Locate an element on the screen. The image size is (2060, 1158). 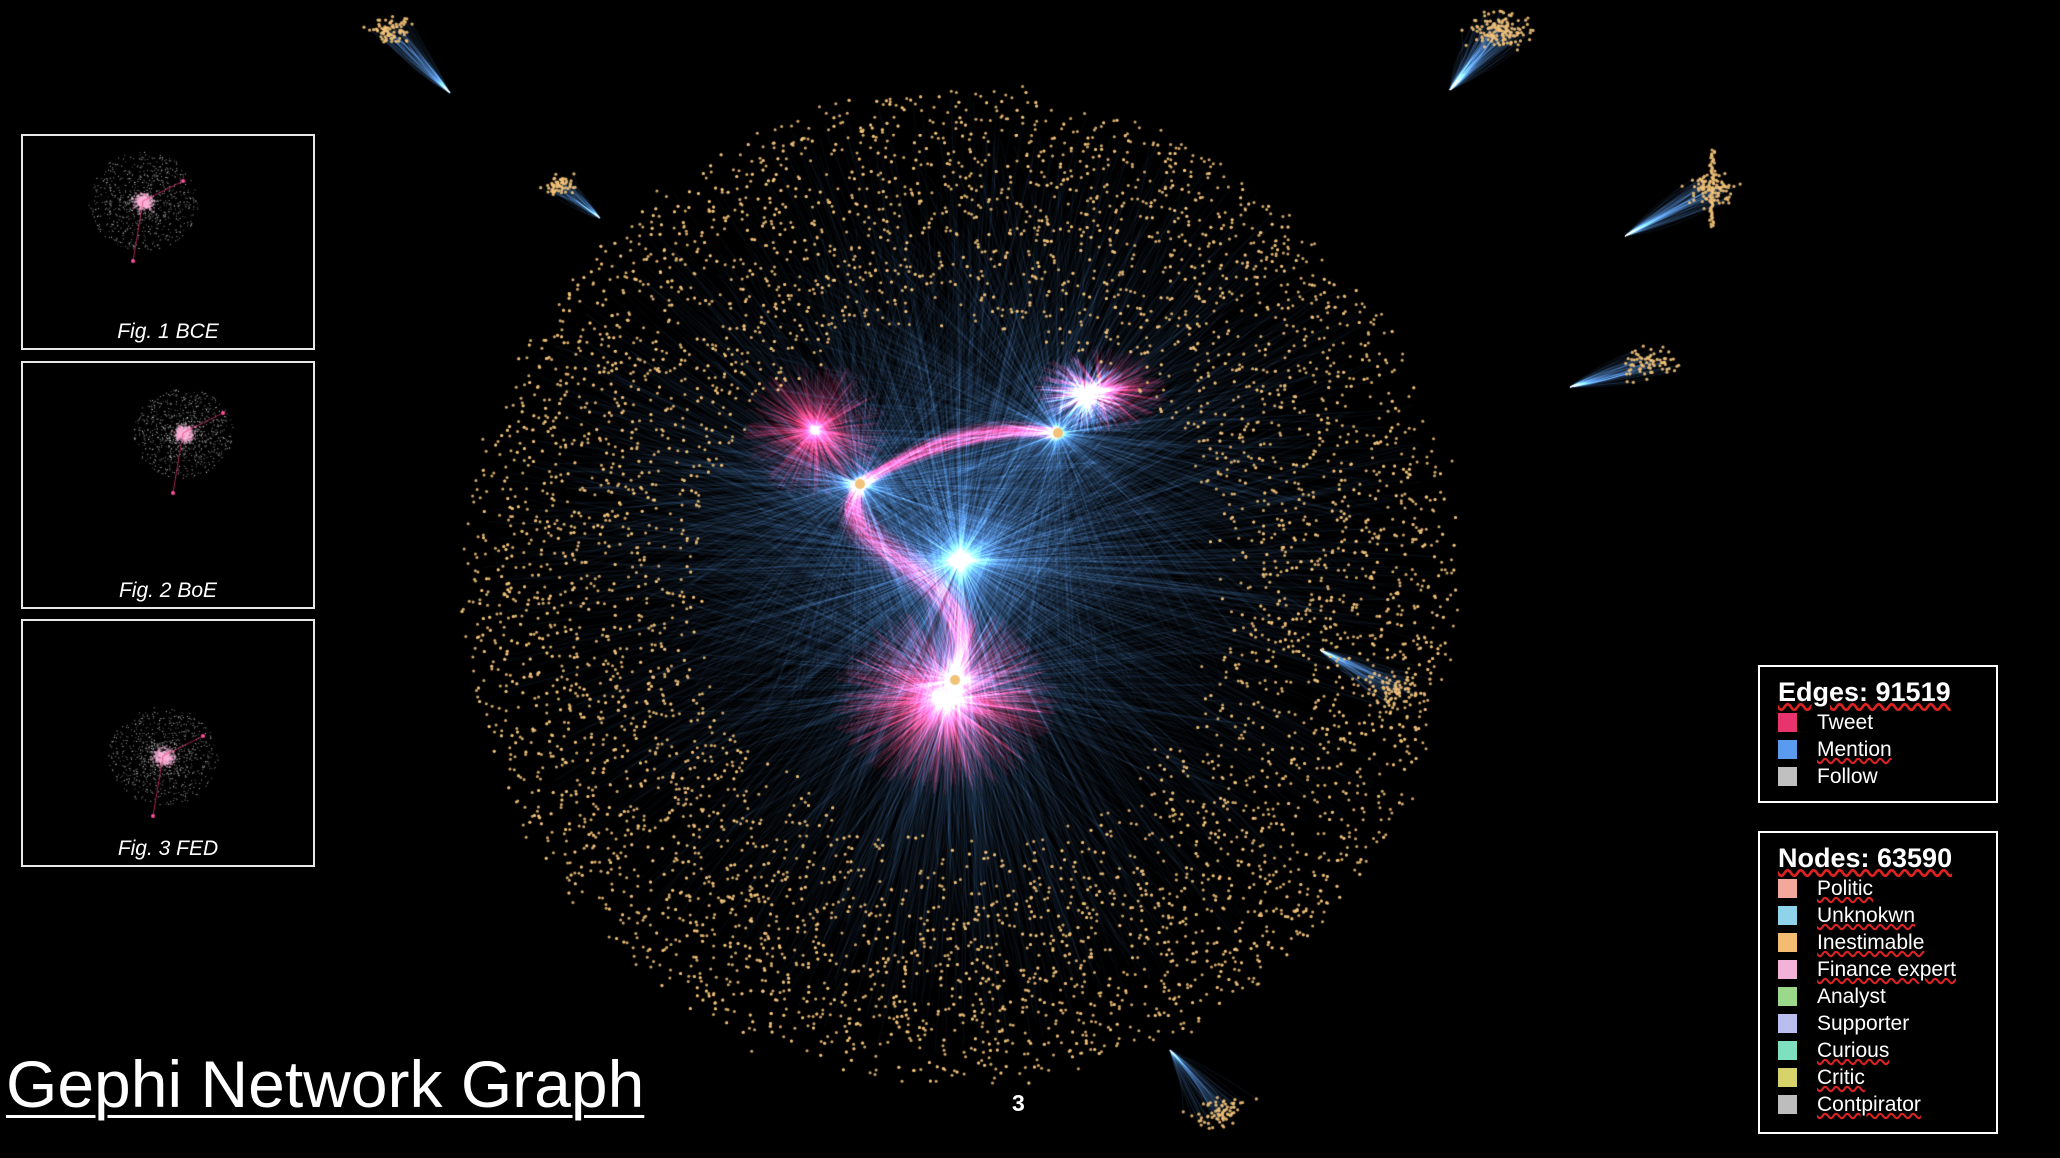
node-legend-item: Supporter is located at coordinates (1887, 1023).